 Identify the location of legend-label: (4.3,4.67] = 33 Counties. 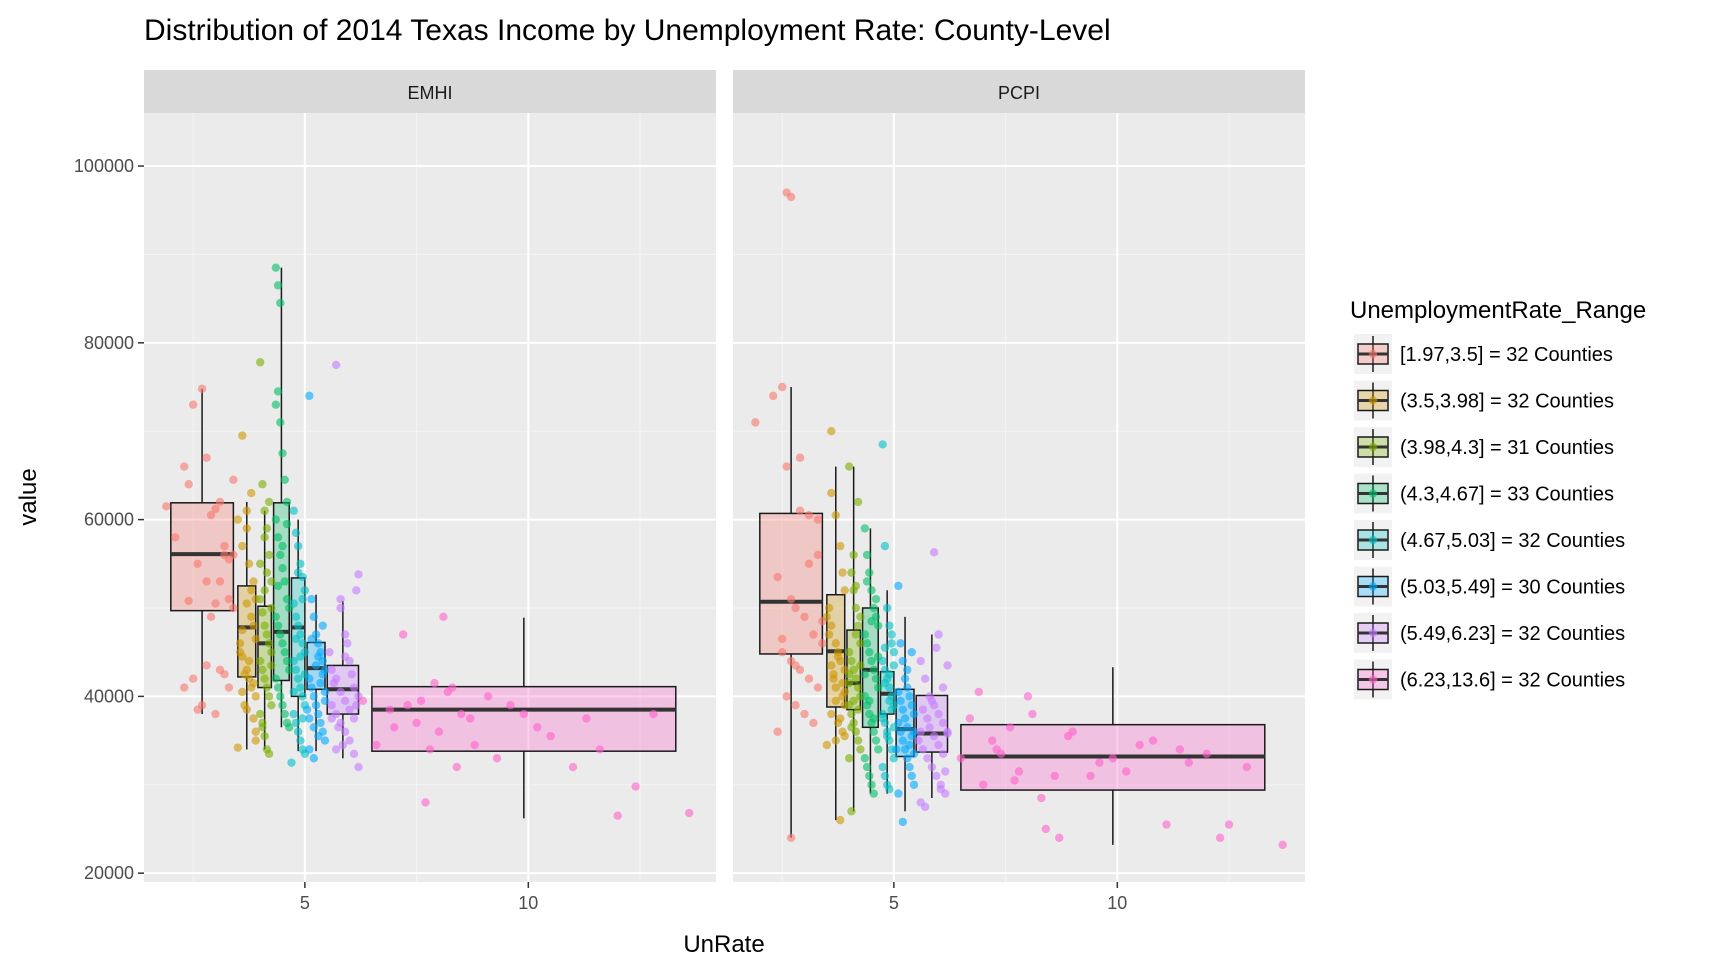
(1507, 495).